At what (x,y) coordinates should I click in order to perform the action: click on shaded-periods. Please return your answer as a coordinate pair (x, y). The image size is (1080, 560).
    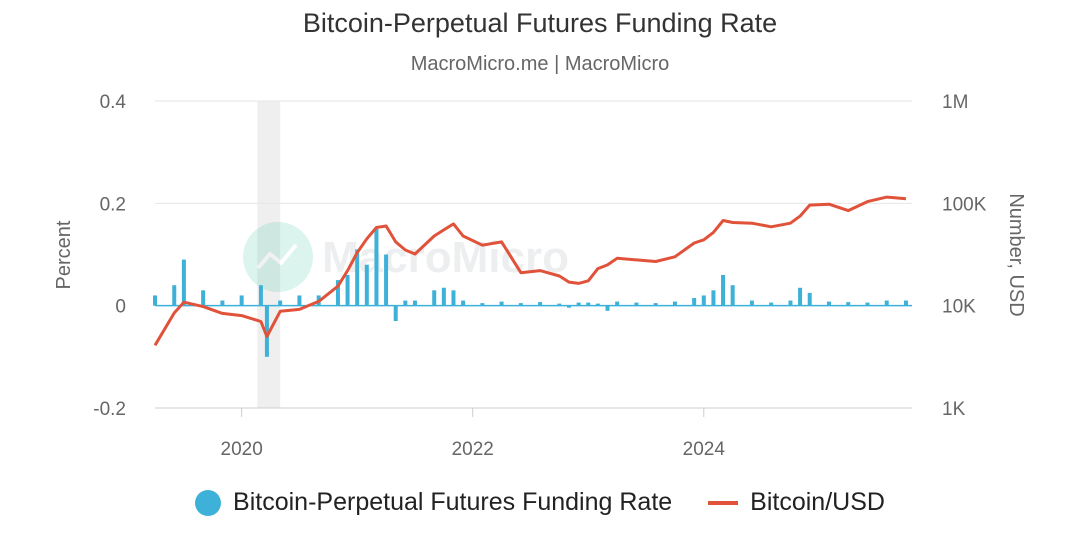
    Looking at the image, I should click on (269, 254).